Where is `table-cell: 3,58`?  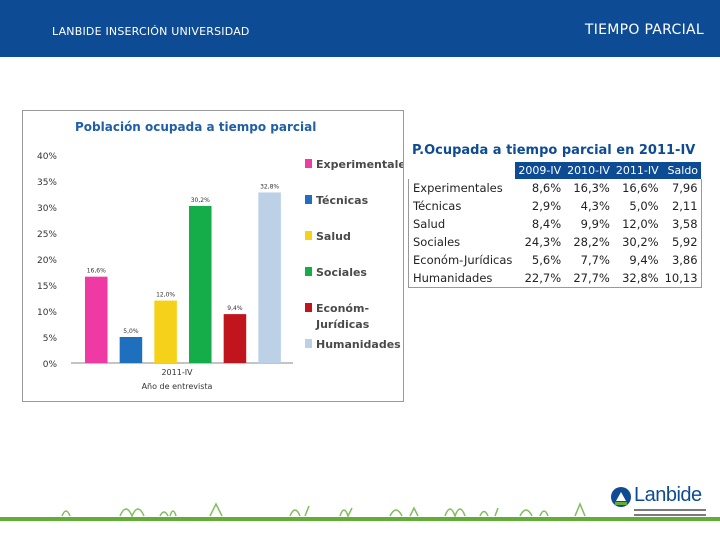 table-cell: 3,58 is located at coordinates (681, 224).